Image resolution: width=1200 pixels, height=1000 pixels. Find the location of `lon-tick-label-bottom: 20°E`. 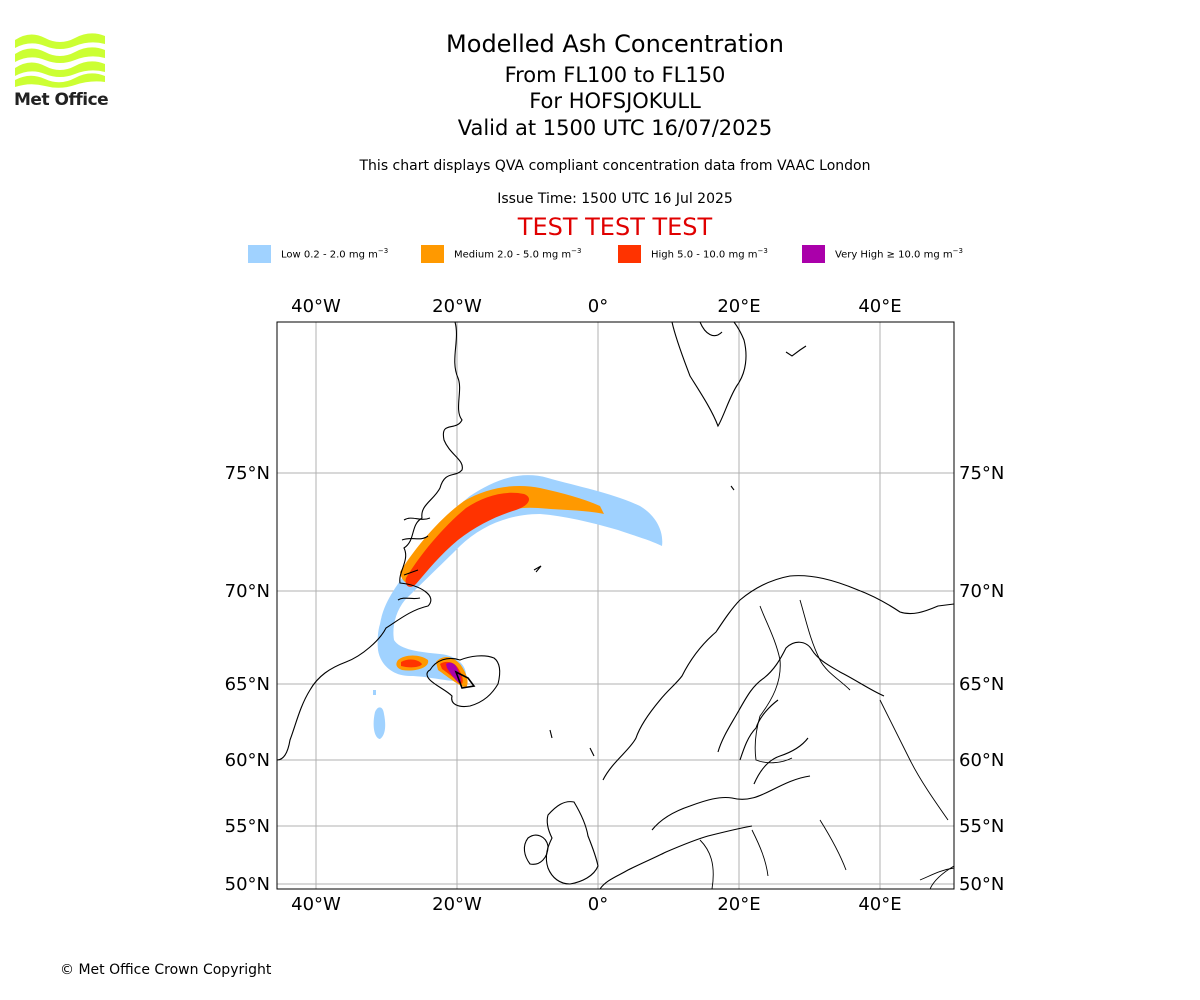

lon-tick-label-bottom: 20°E is located at coordinates (738, 904).